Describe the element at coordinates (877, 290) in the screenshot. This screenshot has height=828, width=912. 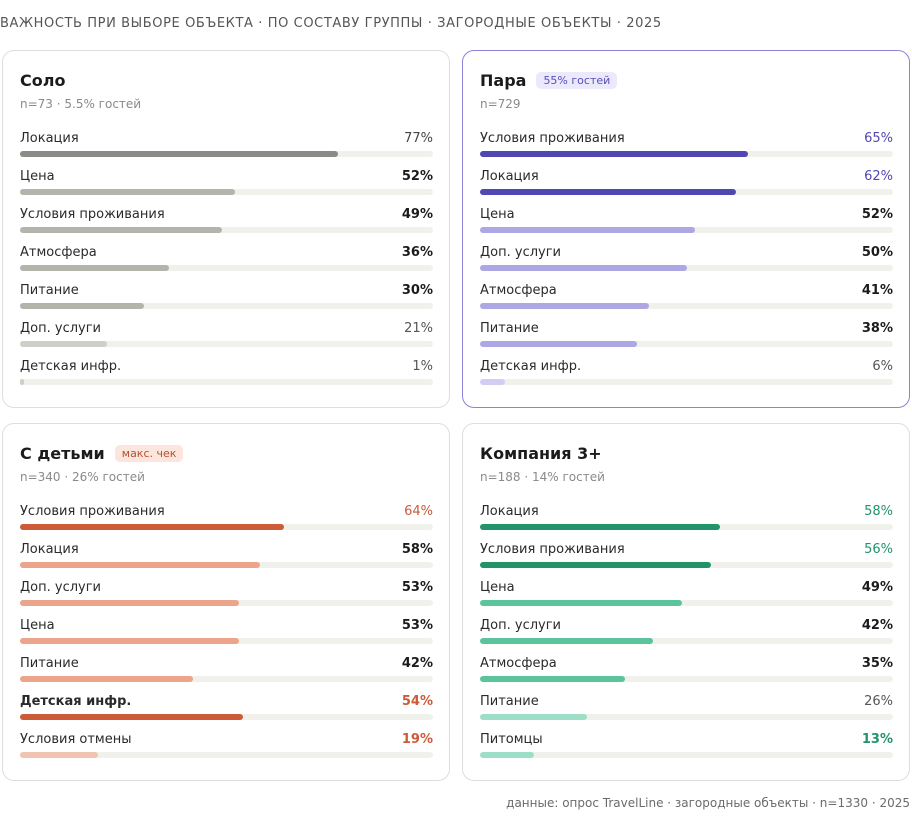
I see `bar-value-label: 41%` at that location.